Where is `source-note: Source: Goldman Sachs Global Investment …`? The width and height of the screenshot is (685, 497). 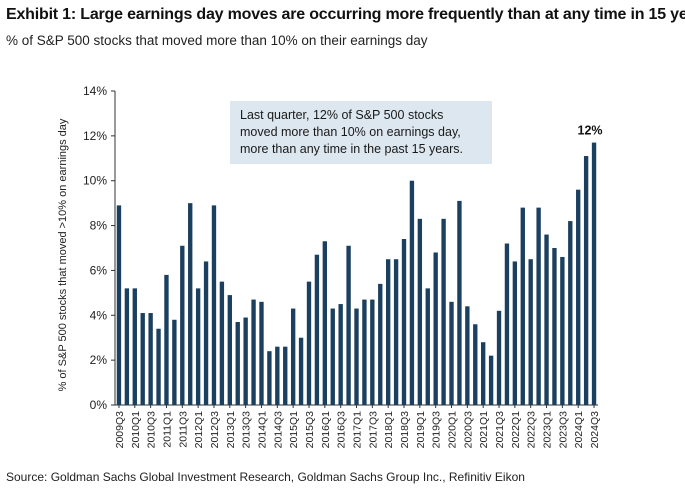
source-note: Source: Goldman Sachs Global Investment … is located at coordinates (265, 477).